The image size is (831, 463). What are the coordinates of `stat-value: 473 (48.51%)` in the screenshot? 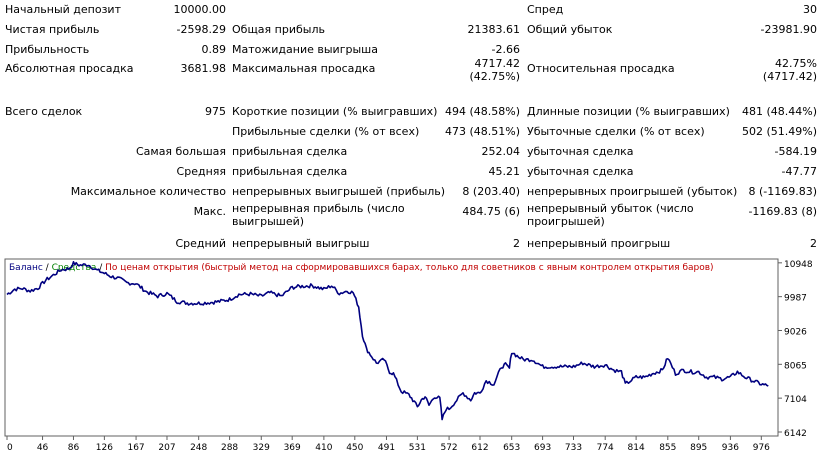 It's located at (482, 131).